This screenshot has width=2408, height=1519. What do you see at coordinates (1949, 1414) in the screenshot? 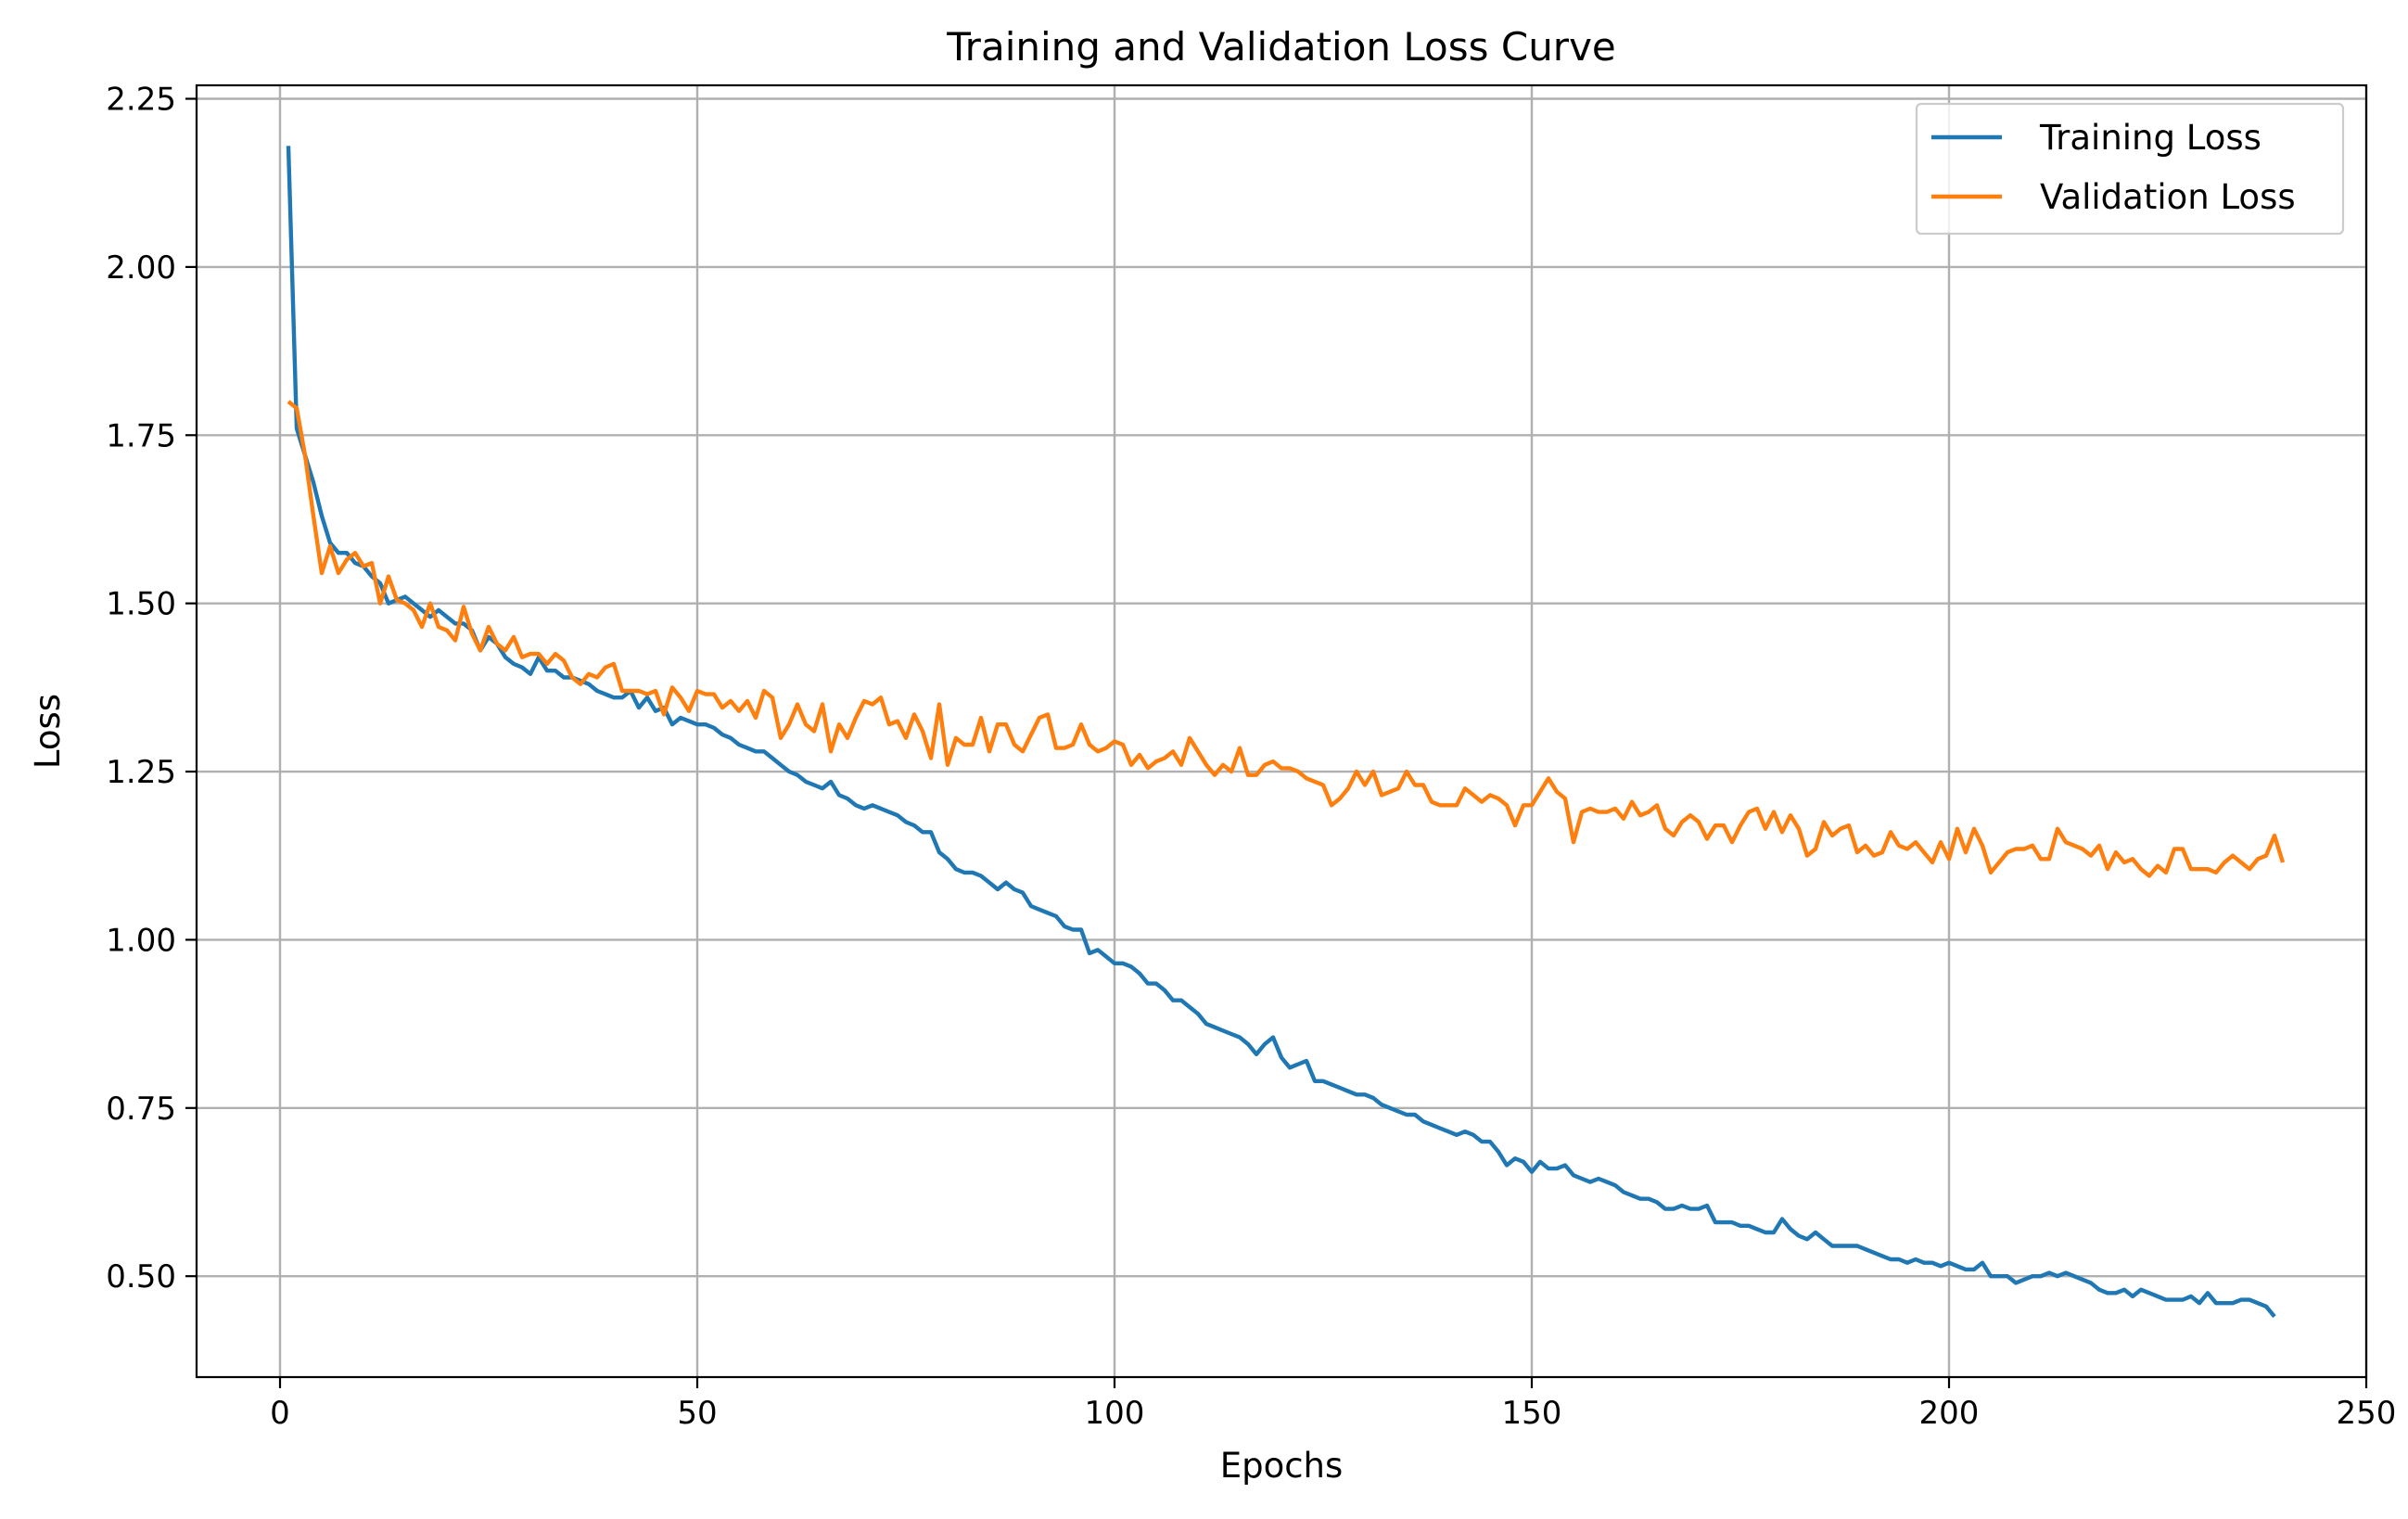
I see `x-tick-label: 200` at bounding box center [1949, 1414].